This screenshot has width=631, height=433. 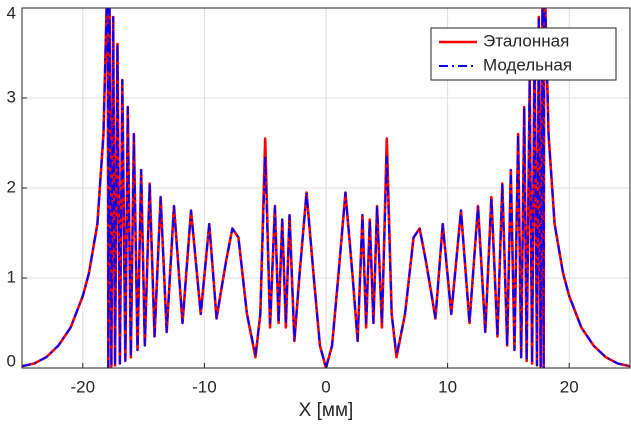 I want to click on x-axis-label: X [мм], so click(x=326, y=410).